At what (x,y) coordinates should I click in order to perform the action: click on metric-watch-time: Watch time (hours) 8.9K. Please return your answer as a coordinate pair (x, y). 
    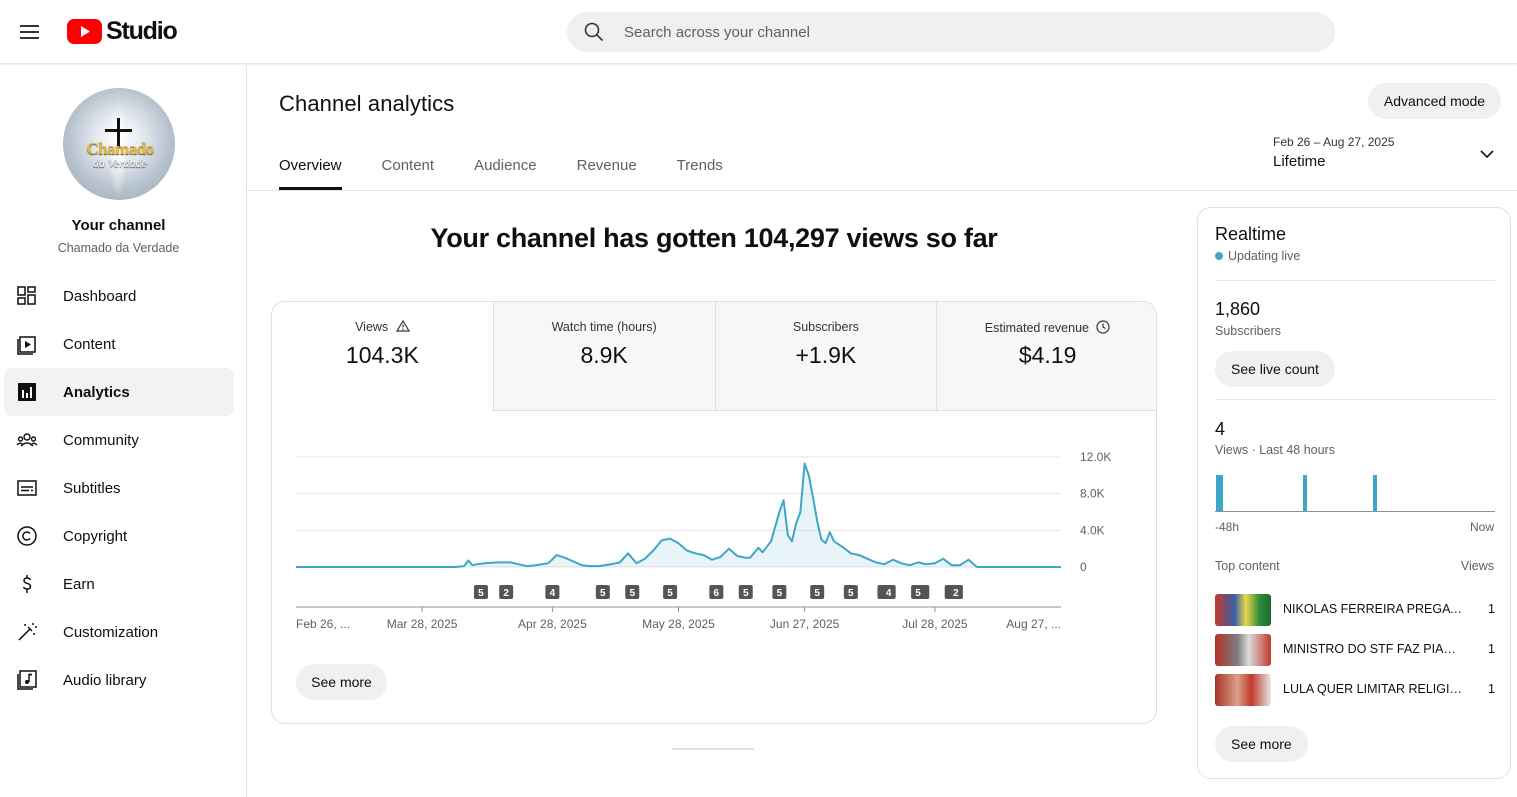
    Looking at the image, I should click on (603, 356).